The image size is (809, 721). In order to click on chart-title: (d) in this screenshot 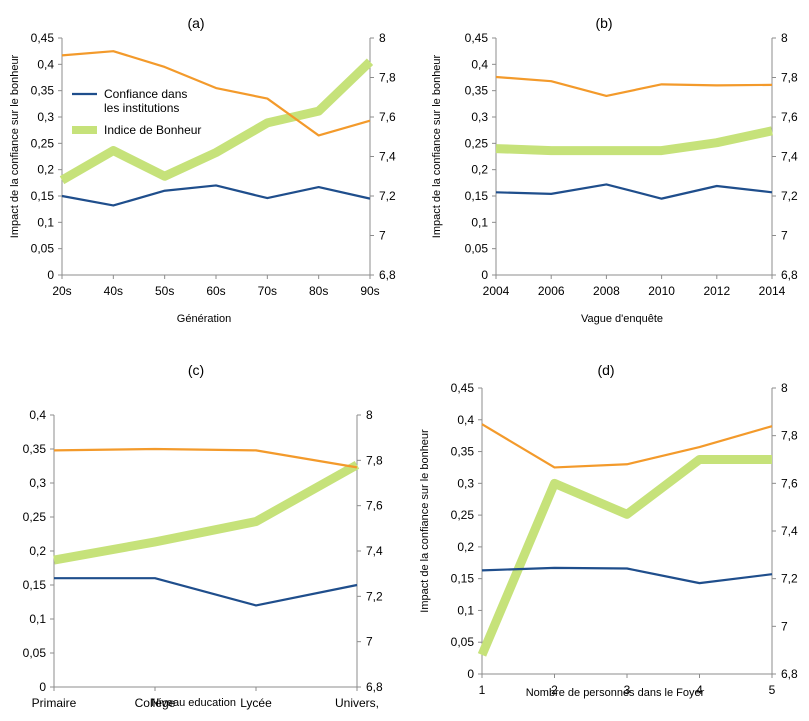, I will do `click(605, 370)`.